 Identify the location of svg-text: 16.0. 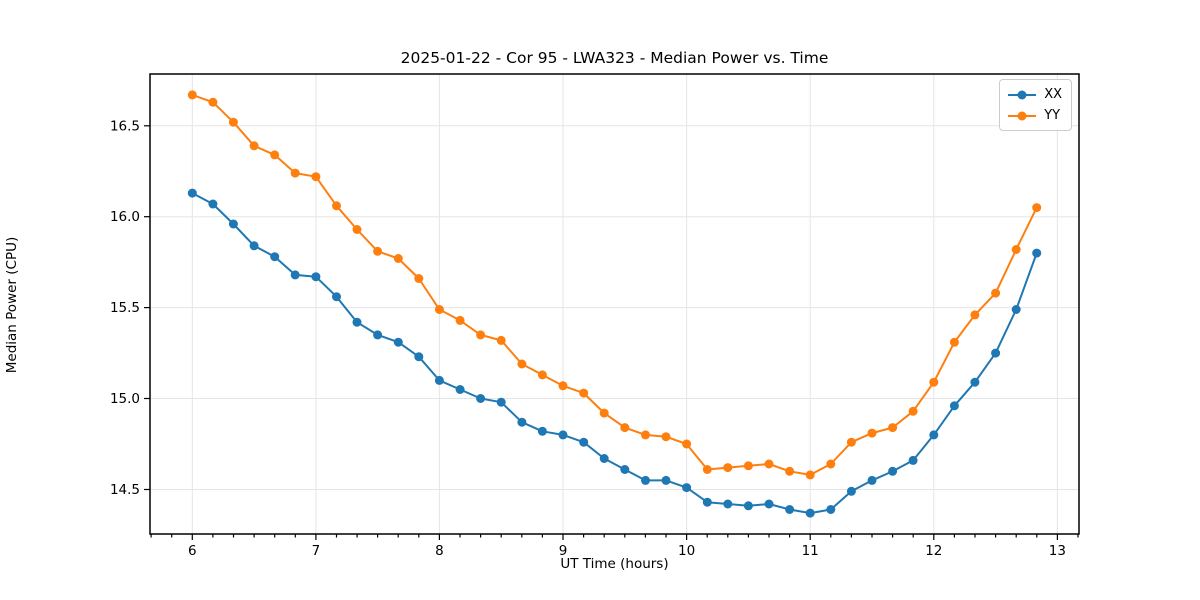
(125, 217).